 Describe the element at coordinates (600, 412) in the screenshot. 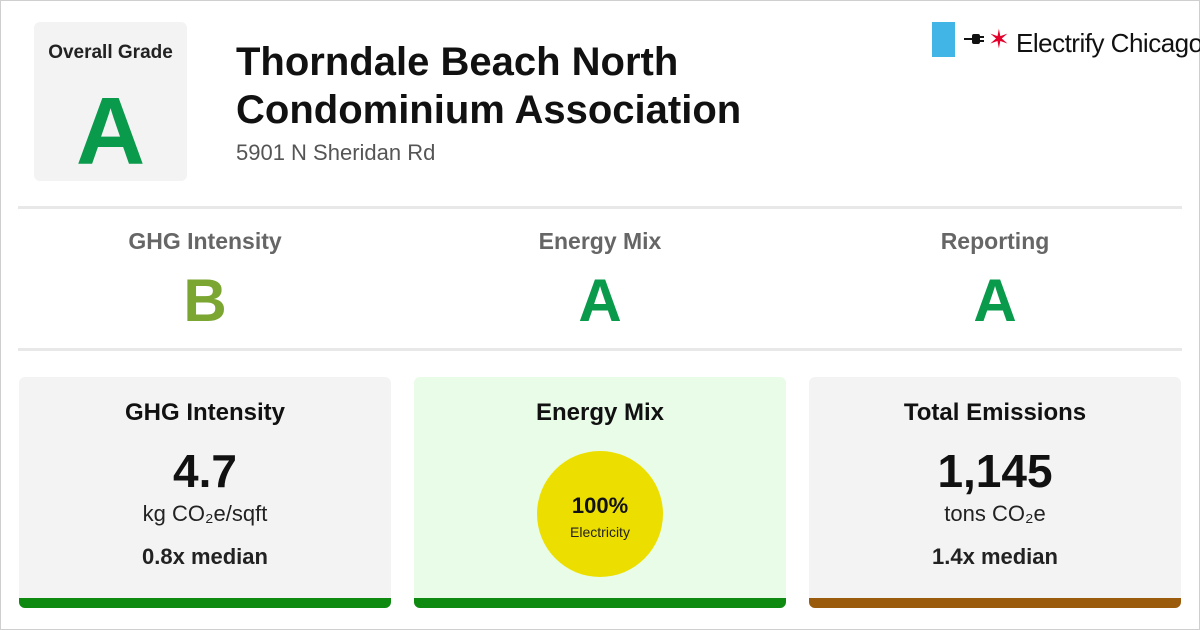

I see `card-title: Energy Mix` at that location.